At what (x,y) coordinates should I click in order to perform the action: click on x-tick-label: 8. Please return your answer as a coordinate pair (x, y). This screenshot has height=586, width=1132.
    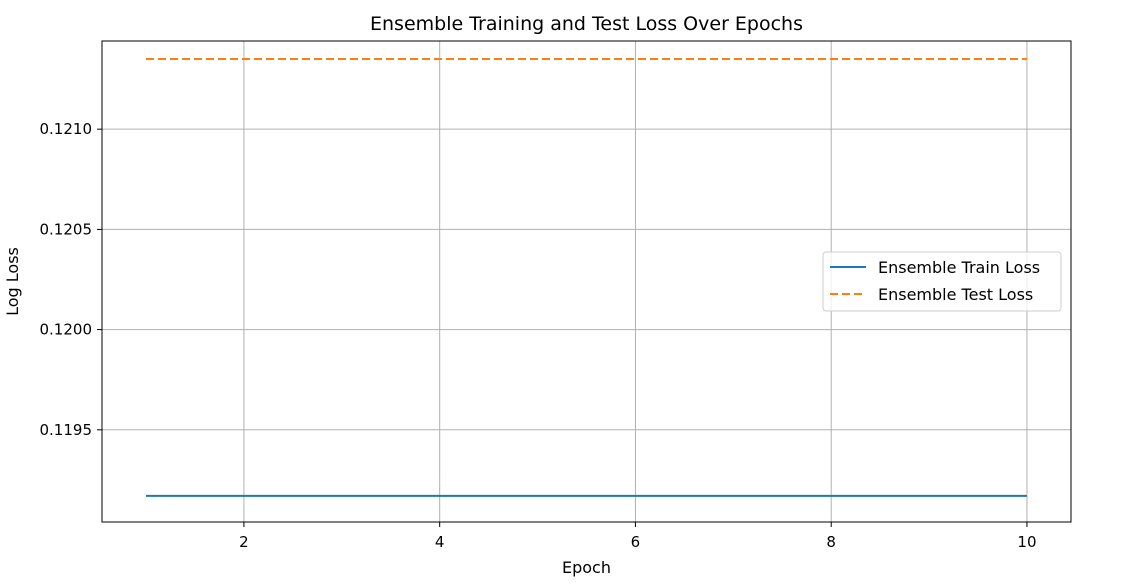
    Looking at the image, I should click on (831, 542).